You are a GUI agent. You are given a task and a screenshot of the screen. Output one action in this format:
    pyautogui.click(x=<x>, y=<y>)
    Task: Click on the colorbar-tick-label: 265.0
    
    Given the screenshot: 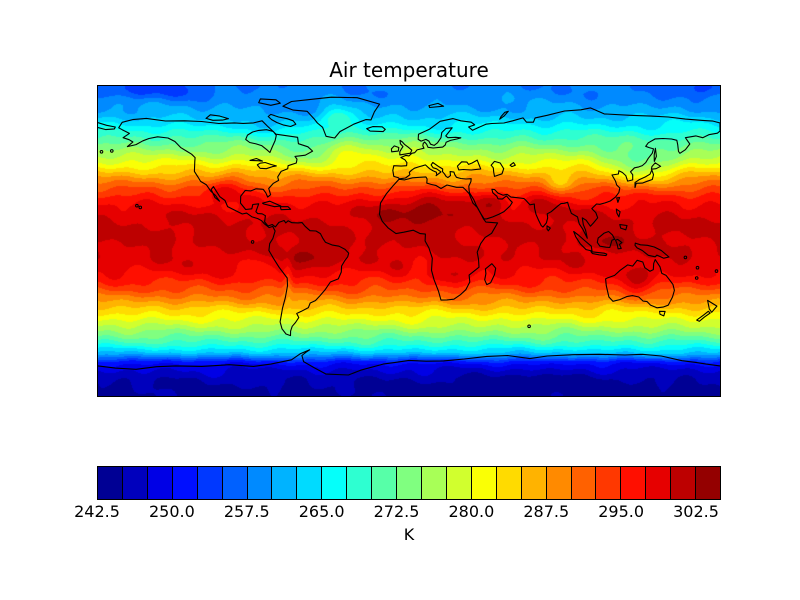 What is the action you would take?
    pyautogui.click(x=321, y=511)
    